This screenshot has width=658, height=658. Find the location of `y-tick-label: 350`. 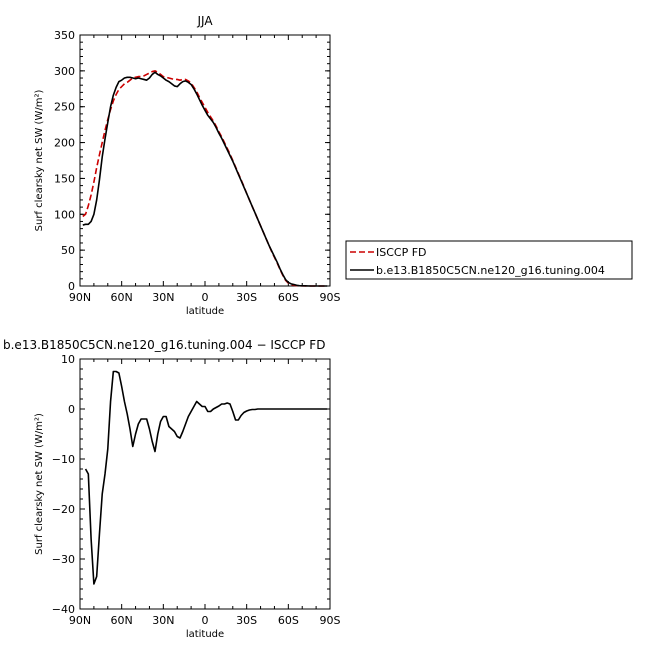

y-tick-label: 350 is located at coordinates (64, 35).